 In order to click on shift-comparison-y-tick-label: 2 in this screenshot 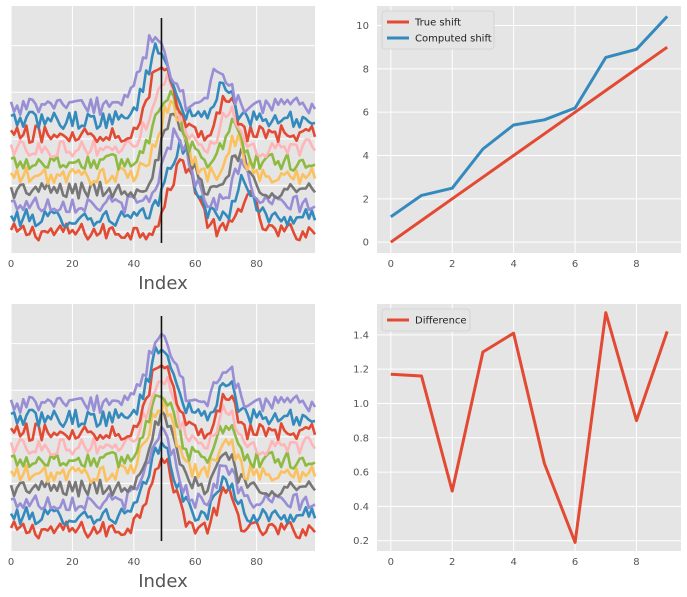, I will do `click(366, 199)`.